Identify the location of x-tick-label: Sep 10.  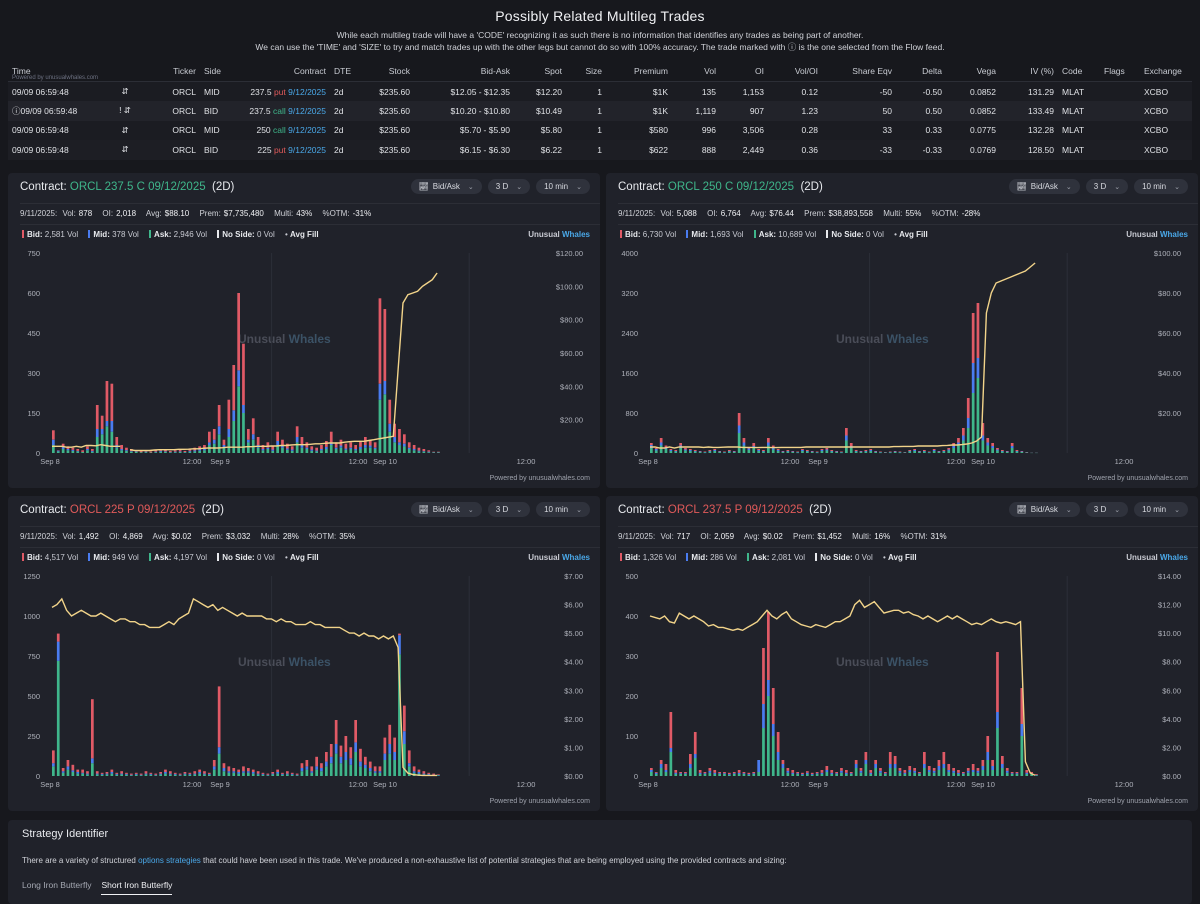
(385, 461).